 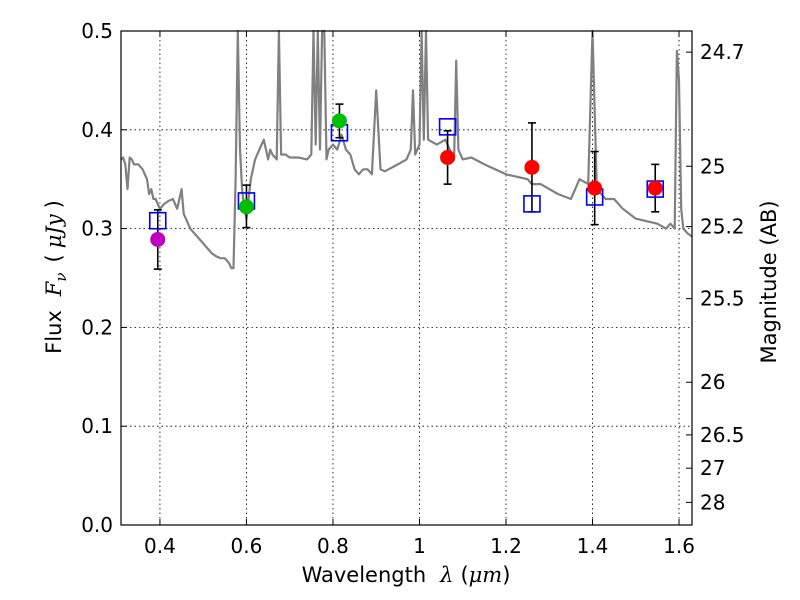 I want to click on y-axis-label: FluxFν(μJy), so click(x=56, y=277).